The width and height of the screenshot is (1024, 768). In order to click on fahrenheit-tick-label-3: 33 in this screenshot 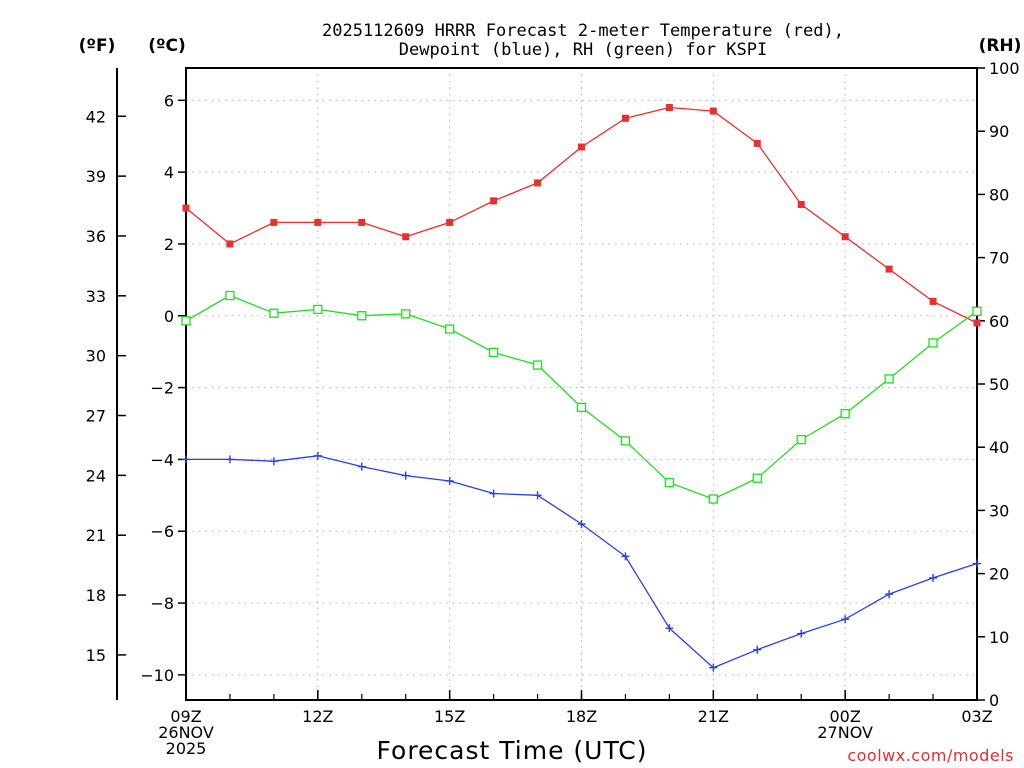, I will do `click(96, 296)`.